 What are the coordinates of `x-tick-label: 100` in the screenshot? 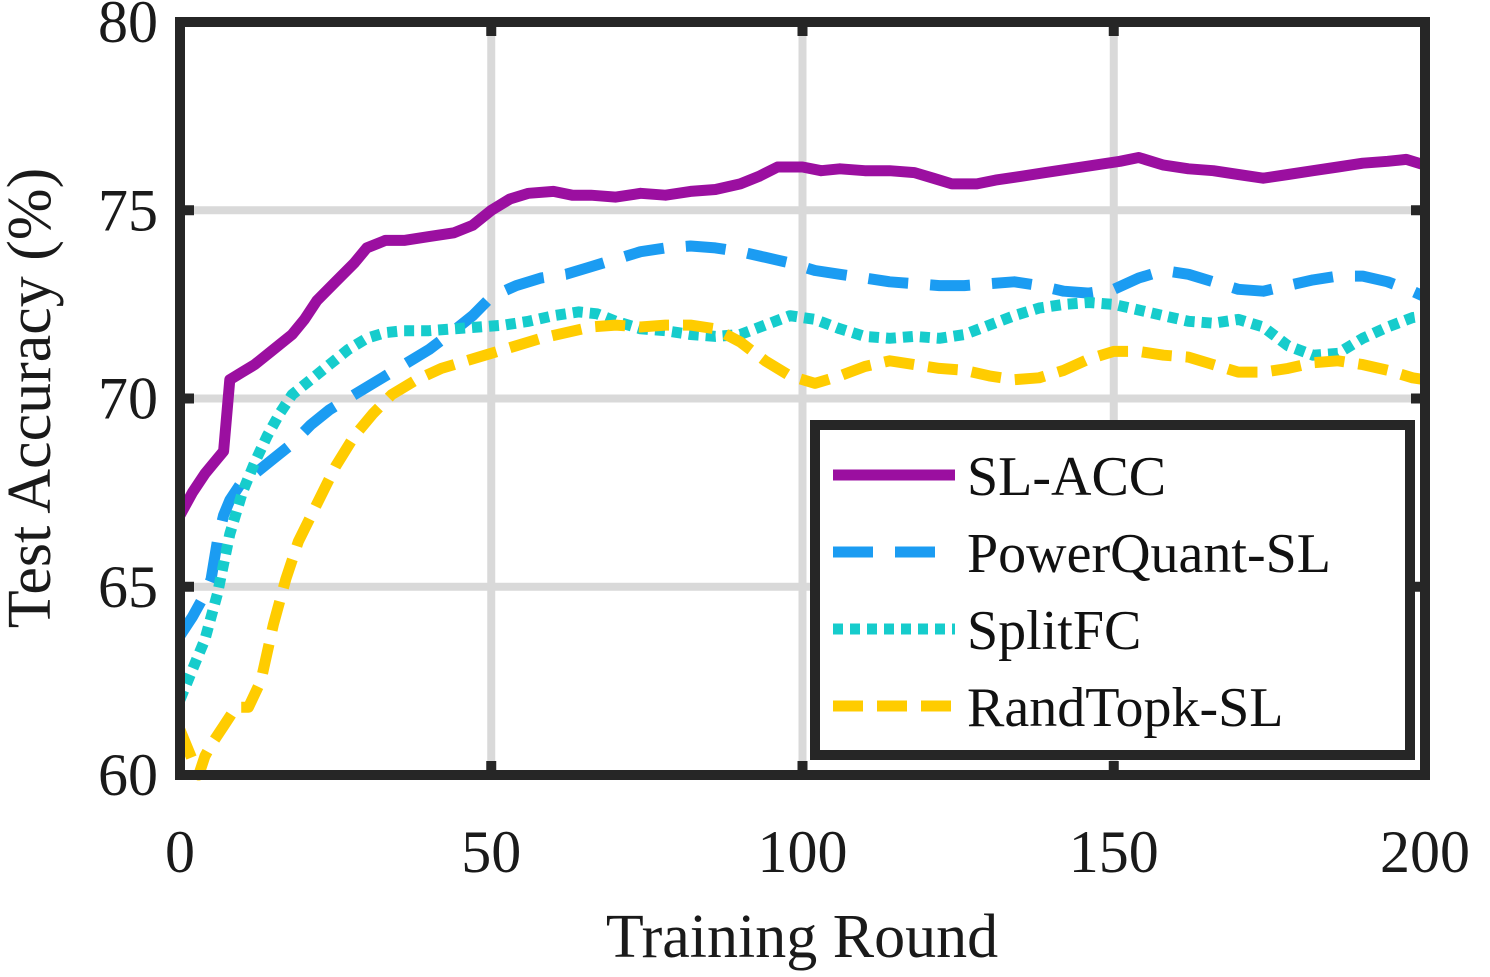 It's located at (803, 852).